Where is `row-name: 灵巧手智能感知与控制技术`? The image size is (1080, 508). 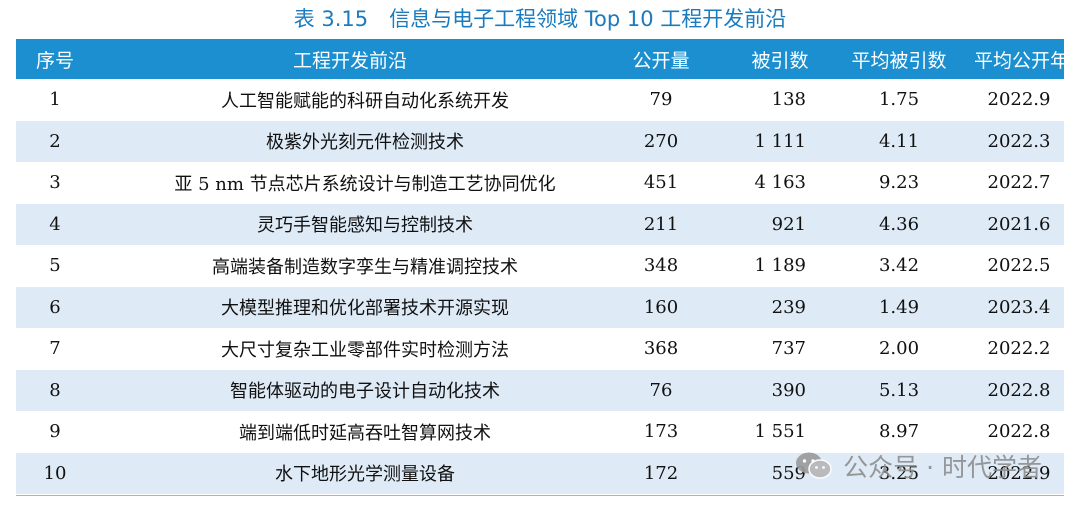 row-name: 灵巧手智能感知与控制技术 is located at coordinates (365, 226).